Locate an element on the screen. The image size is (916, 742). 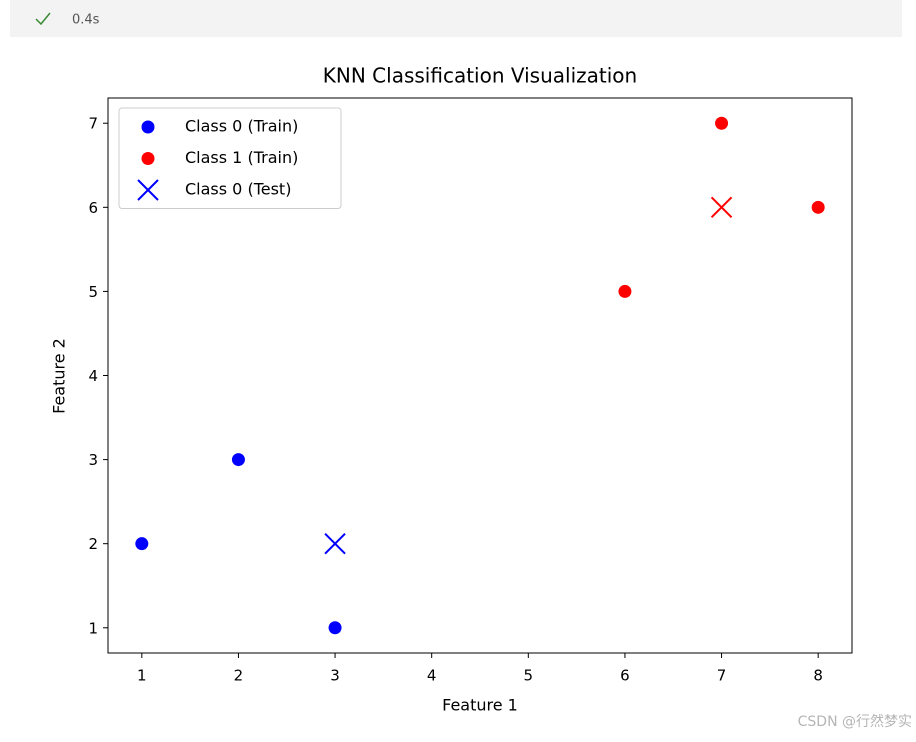
legend-label: Class 1 (Train) is located at coordinates (241, 157).